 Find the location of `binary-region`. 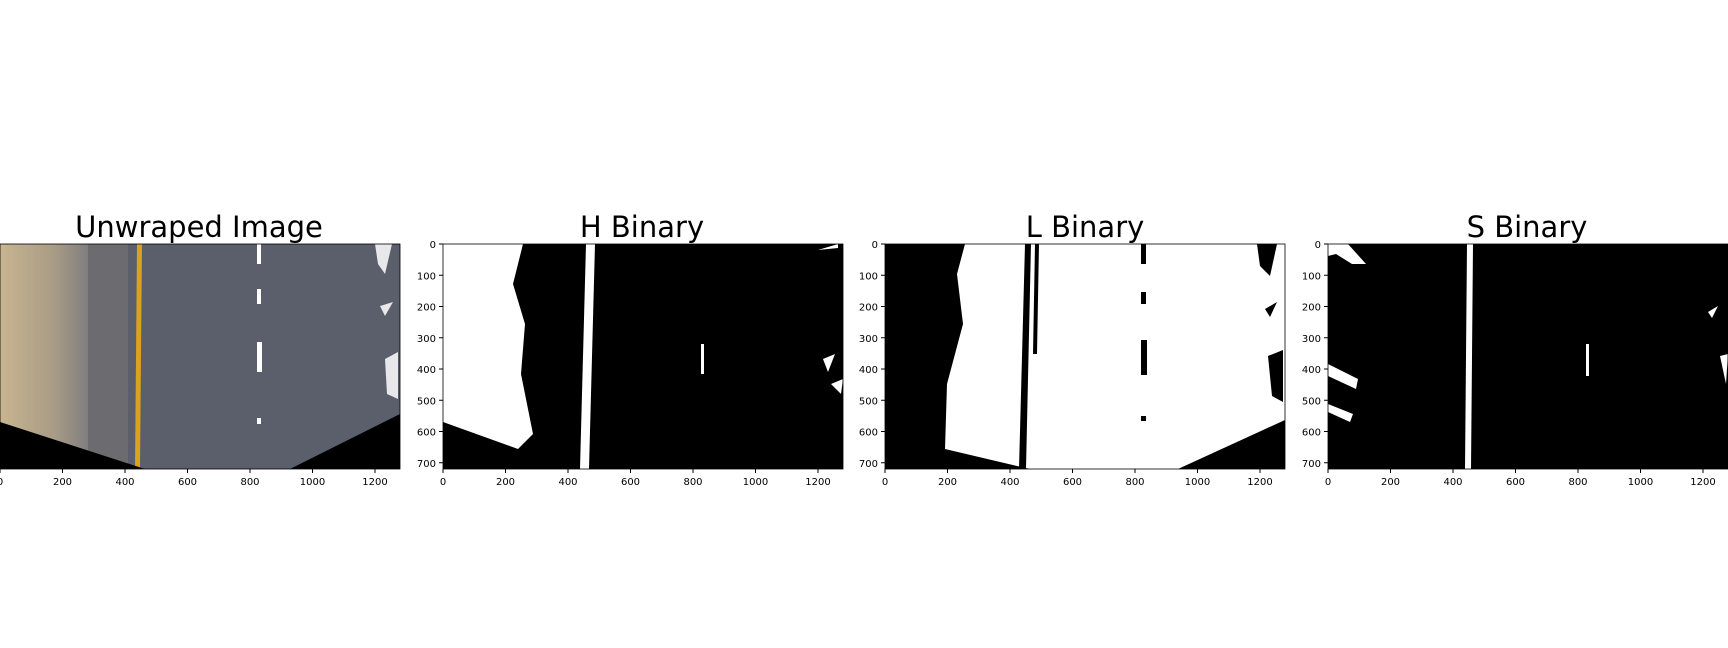

binary-region is located at coordinates (488, 346).